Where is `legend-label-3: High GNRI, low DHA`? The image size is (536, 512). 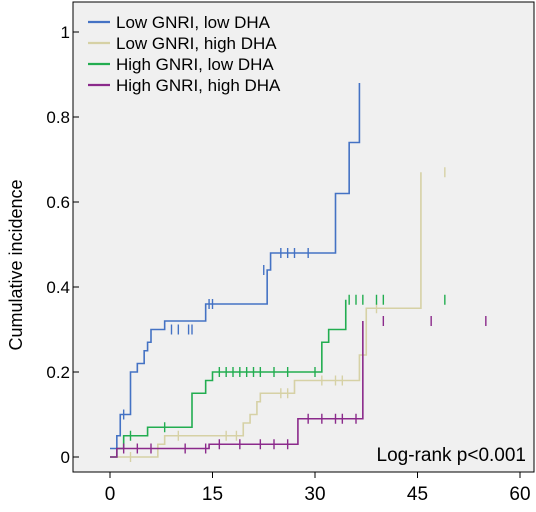 legend-label-3: High GNRI, low DHA is located at coordinates (195, 64).